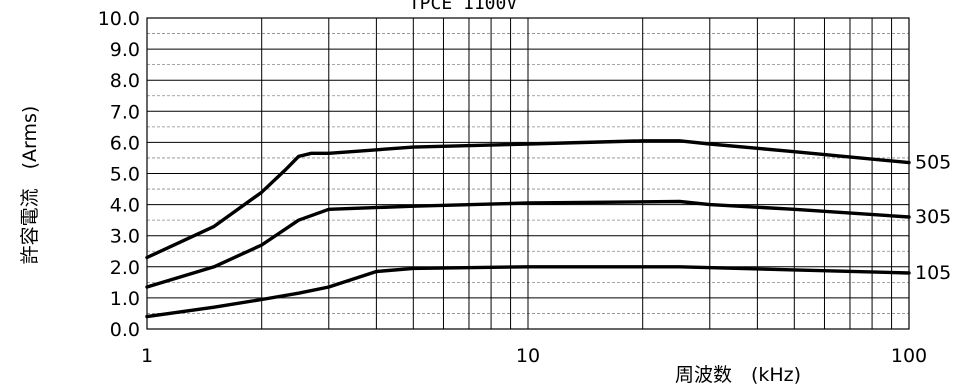 Image resolution: width=962 pixels, height=390 pixels. I want to click on y-tick-label: 6.0, so click(125, 143).